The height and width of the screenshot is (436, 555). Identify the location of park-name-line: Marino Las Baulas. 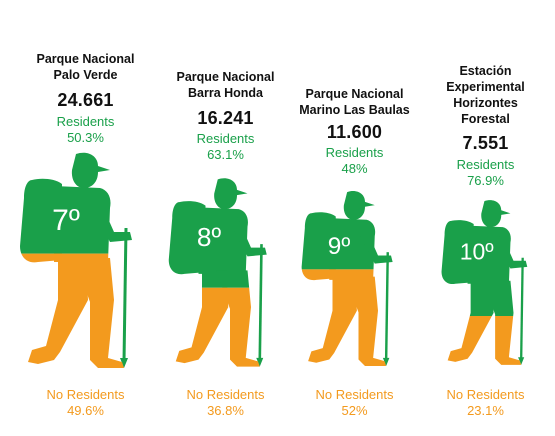
(354, 110).